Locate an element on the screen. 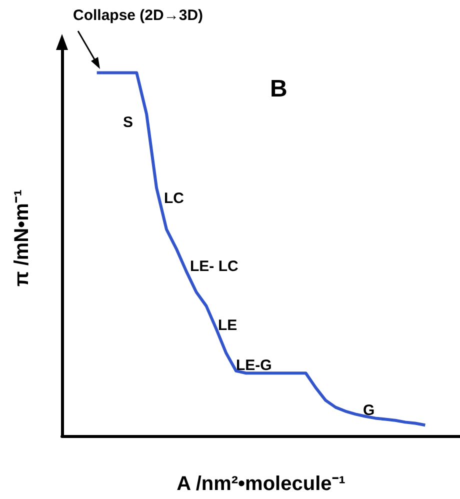 The width and height of the screenshot is (460, 499). annotation: G is located at coordinates (369, 410).